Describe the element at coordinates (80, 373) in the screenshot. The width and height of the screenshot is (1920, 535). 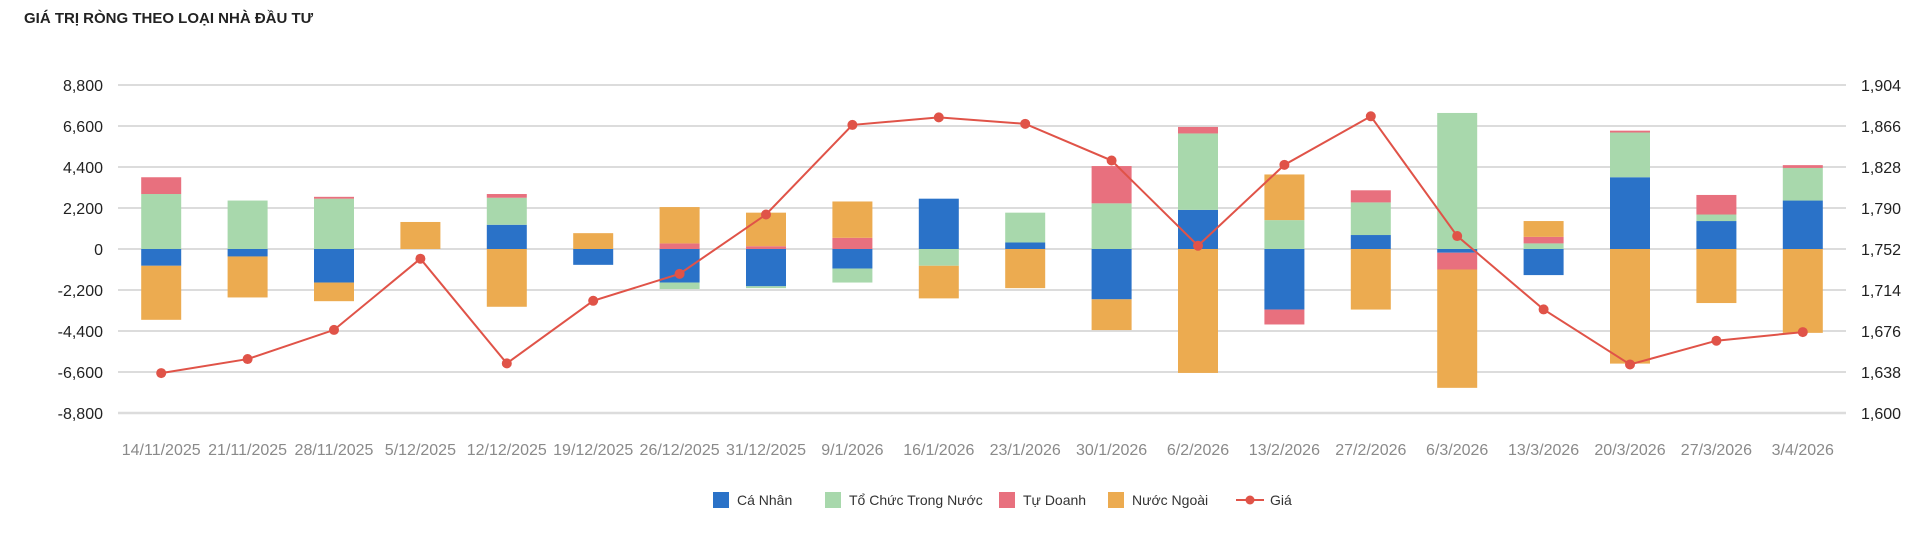
I see `left-tick-label: -6,600` at that location.